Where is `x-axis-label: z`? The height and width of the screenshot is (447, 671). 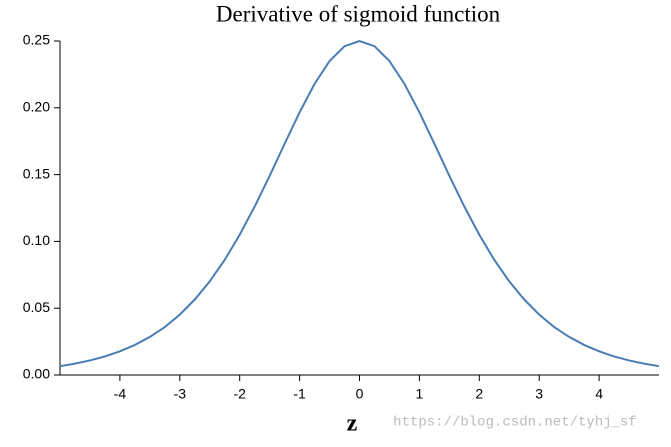
x-axis-label: z is located at coordinates (352, 424).